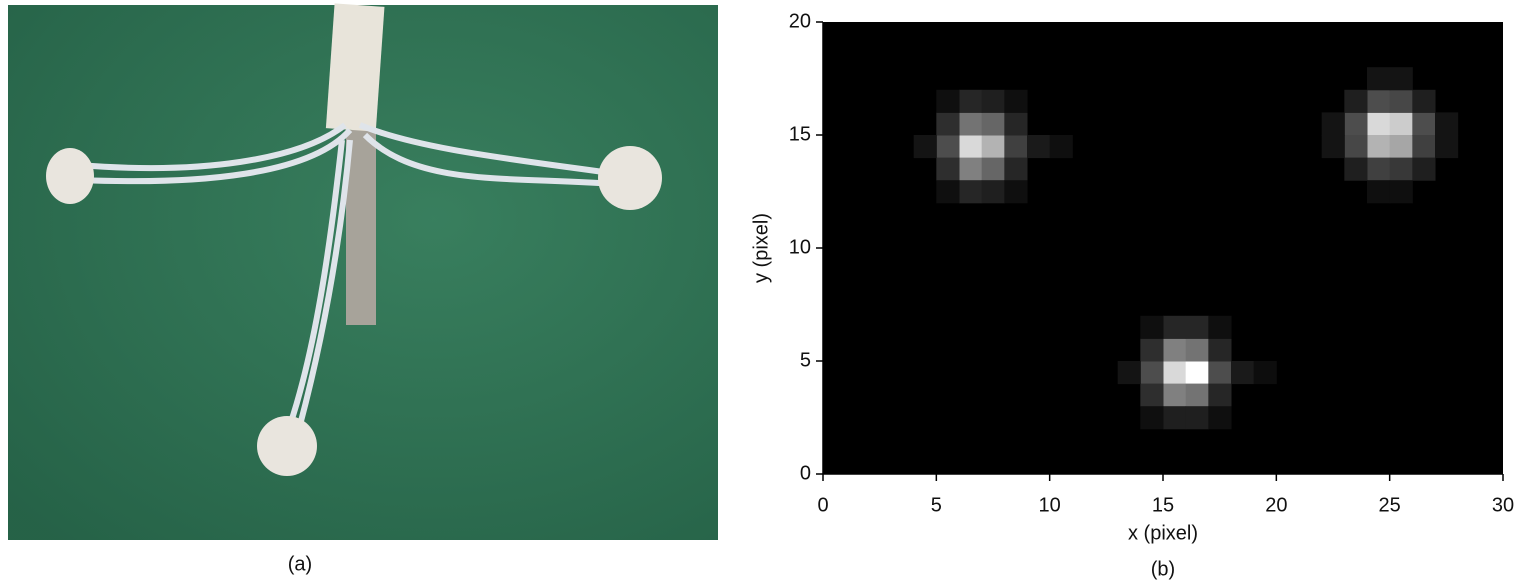 The width and height of the screenshot is (1528, 585). Describe the element at coordinates (1503, 505) in the screenshot. I see `x-tick-label: 30` at that location.